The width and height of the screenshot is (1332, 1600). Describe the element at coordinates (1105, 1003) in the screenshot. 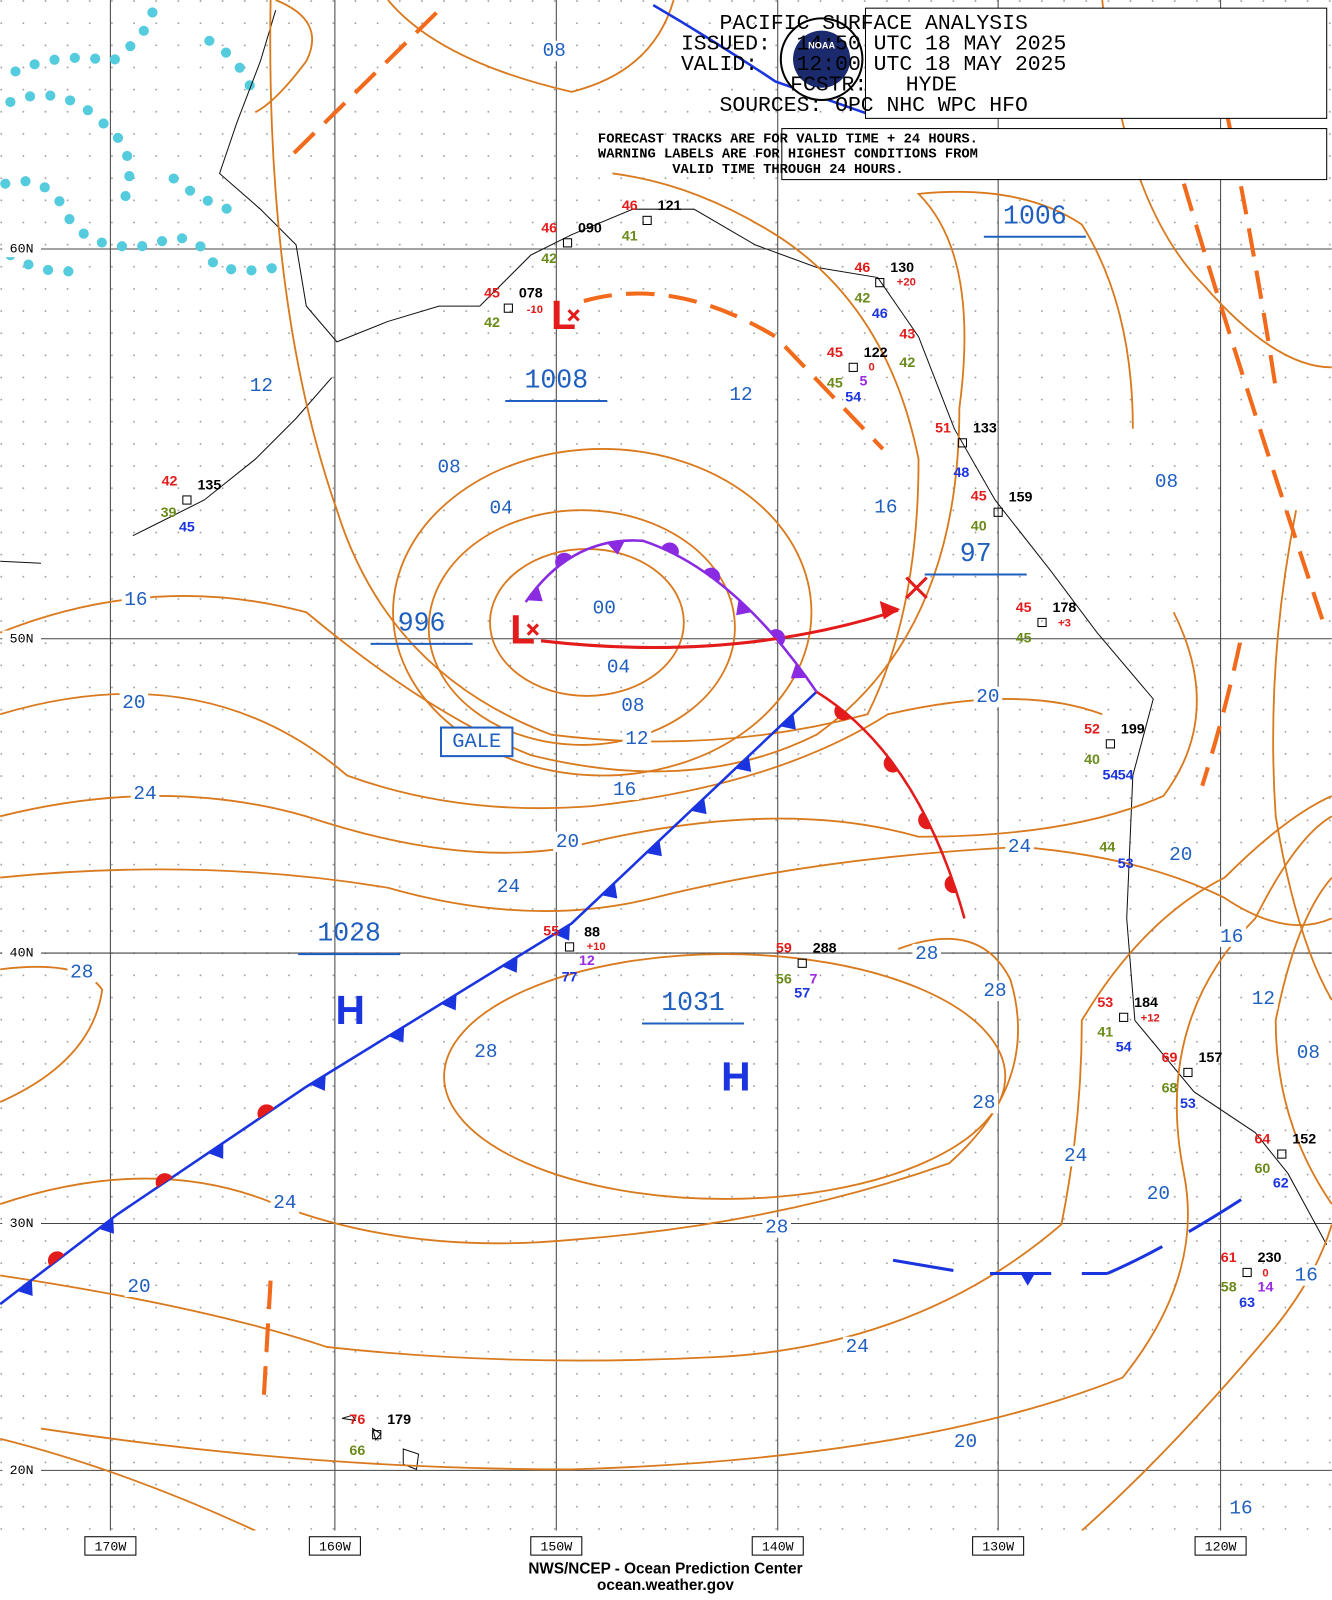

I see `station-obs: 53` at that location.